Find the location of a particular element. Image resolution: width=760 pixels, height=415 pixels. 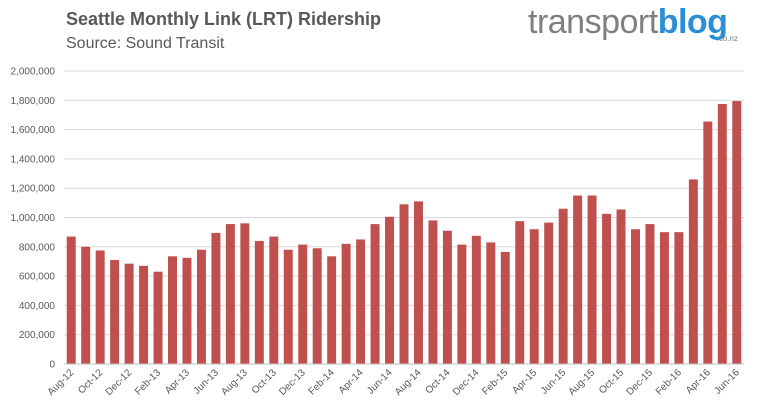

y-tick-label: 400,000 is located at coordinates (37, 306).